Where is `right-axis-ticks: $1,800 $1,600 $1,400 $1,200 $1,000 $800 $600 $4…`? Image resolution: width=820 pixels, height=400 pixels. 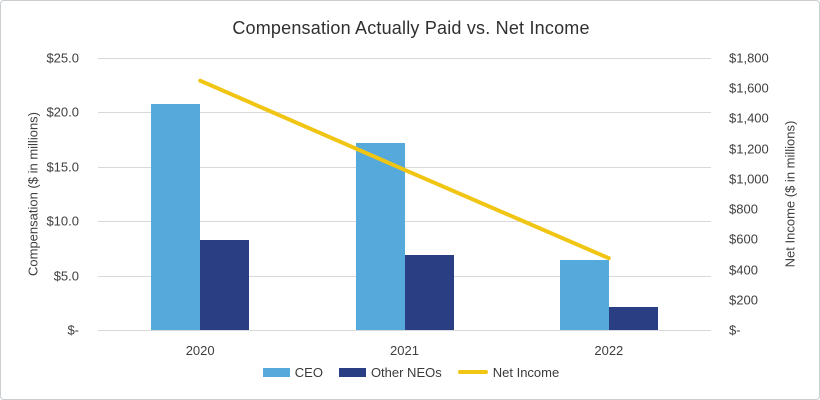 right-axis-ticks: $1,800 $1,600 $1,400 $1,200 $1,000 $800 $600 $4… is located at coordinates (764, 194).